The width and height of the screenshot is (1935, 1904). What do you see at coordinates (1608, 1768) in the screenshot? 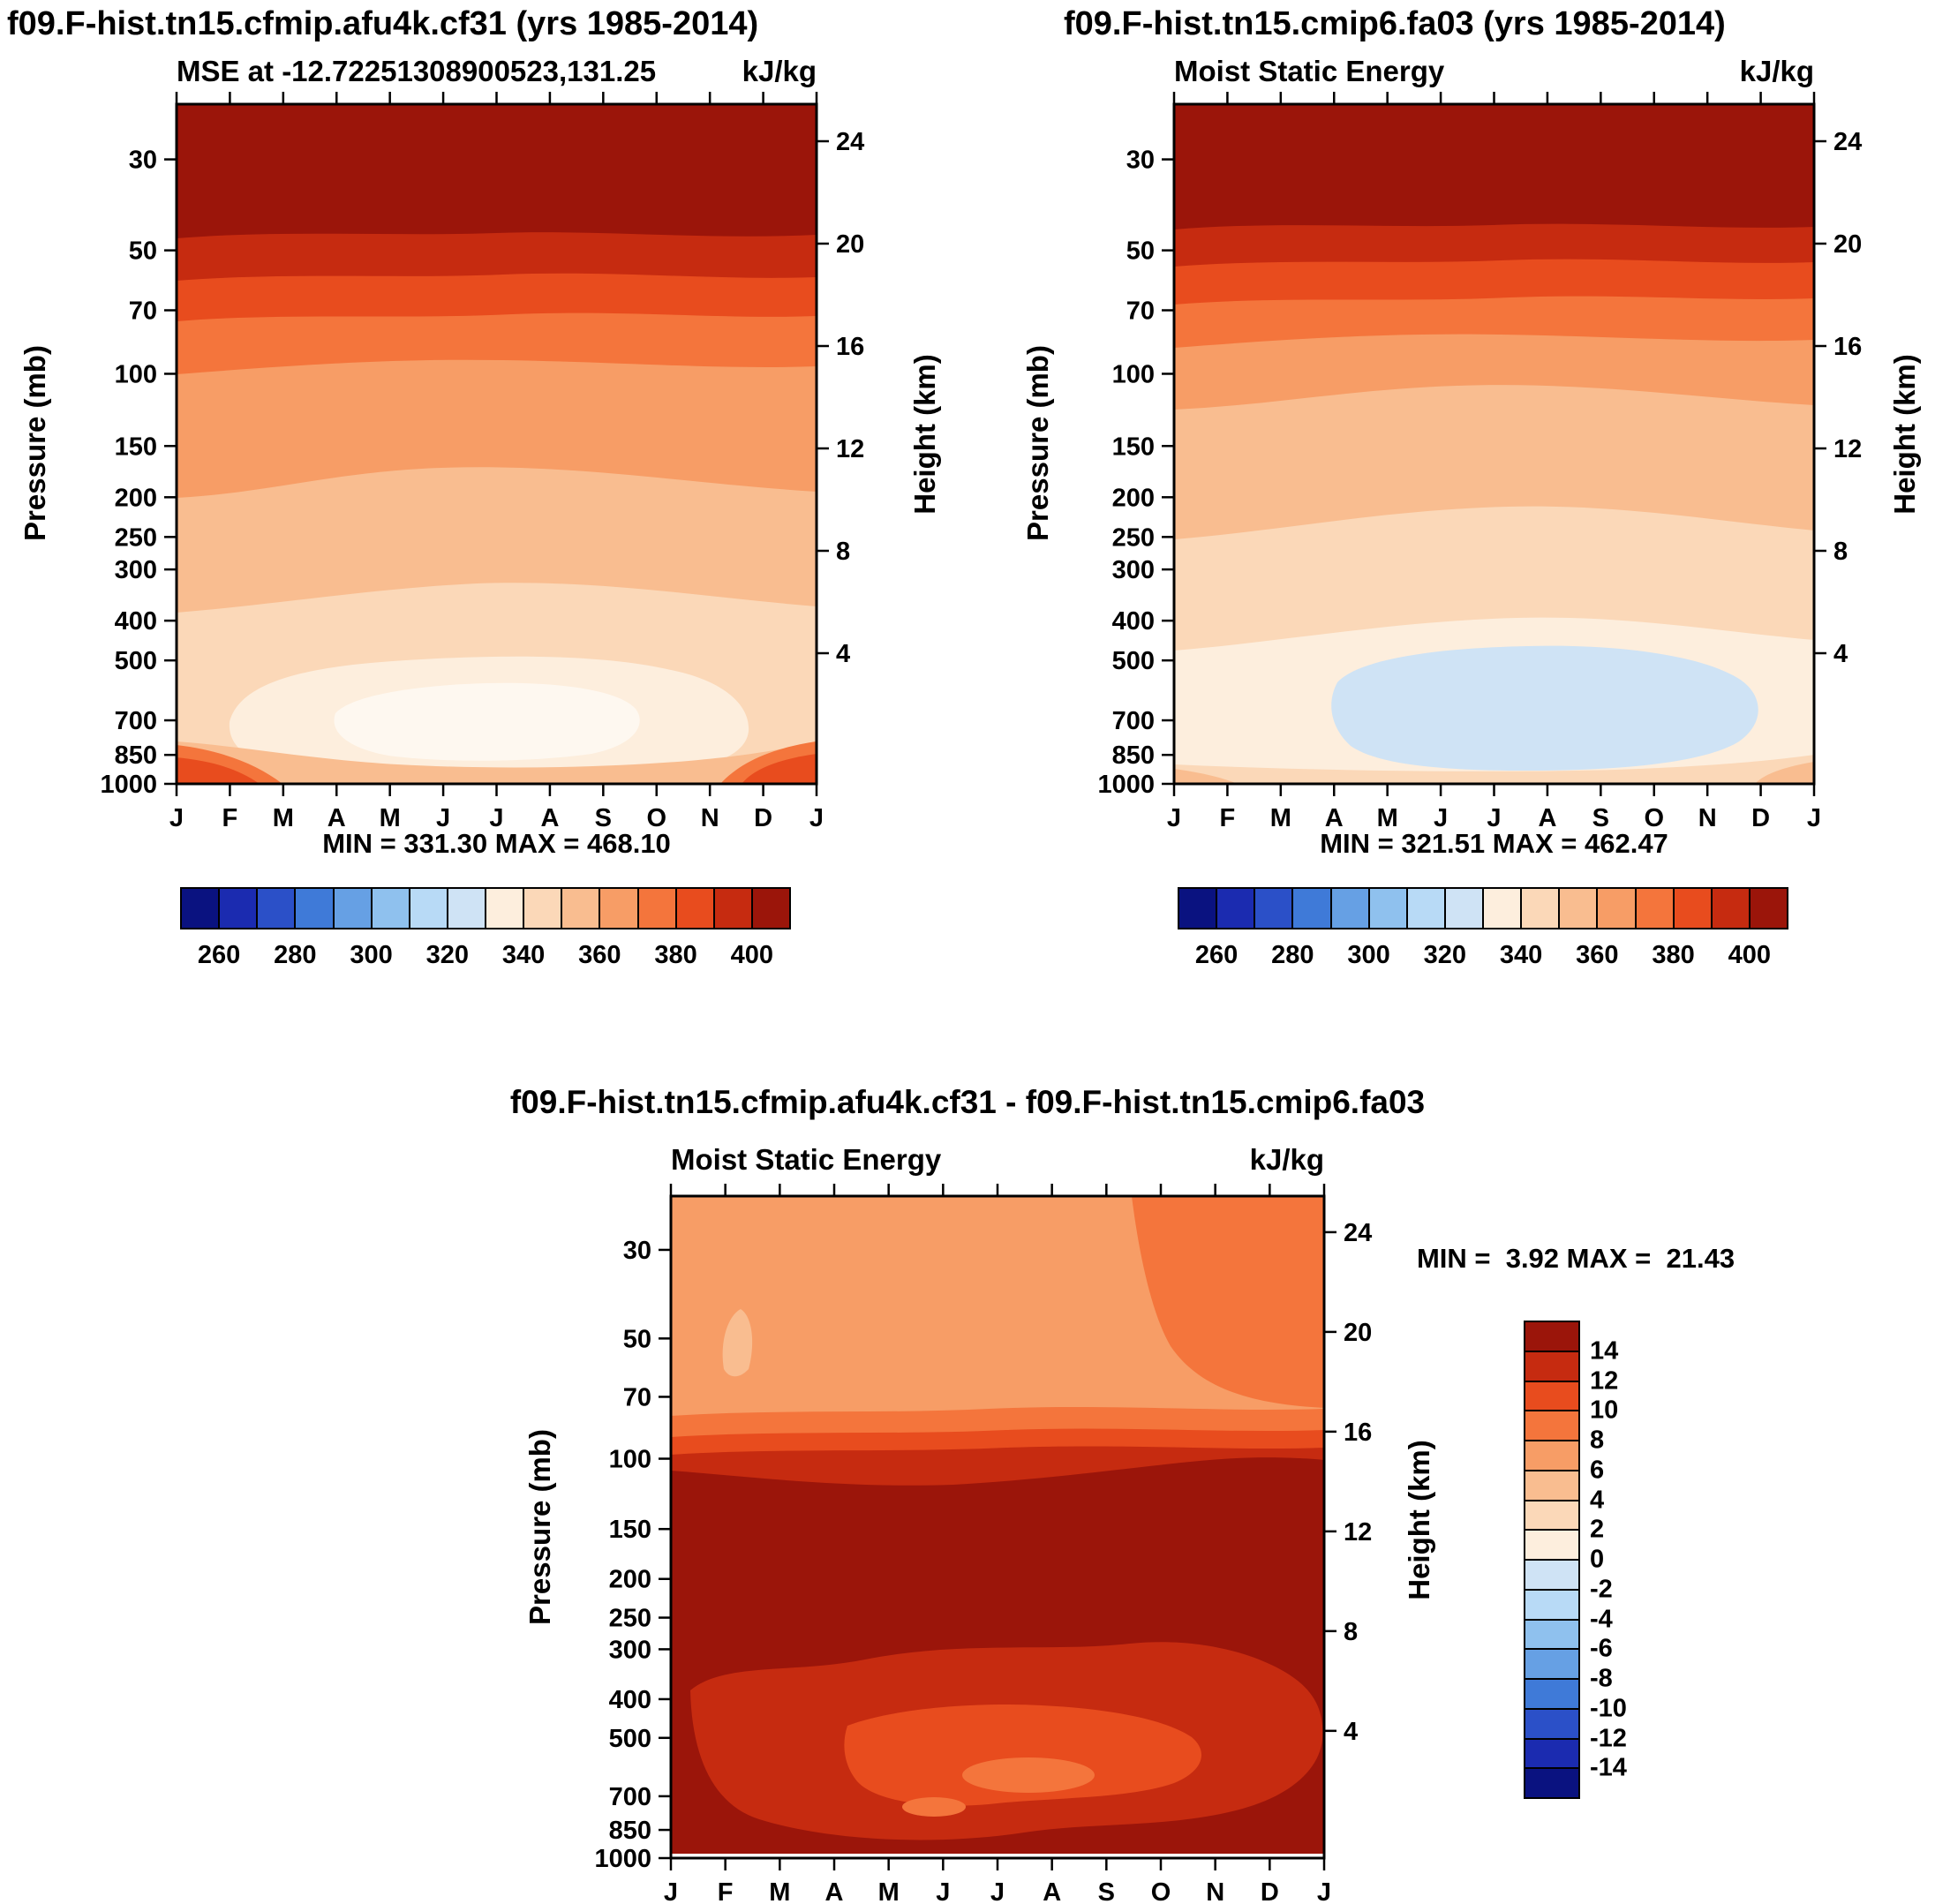
I see `colorbar-tick-label: -14` at bounding box center [1608, 1768].